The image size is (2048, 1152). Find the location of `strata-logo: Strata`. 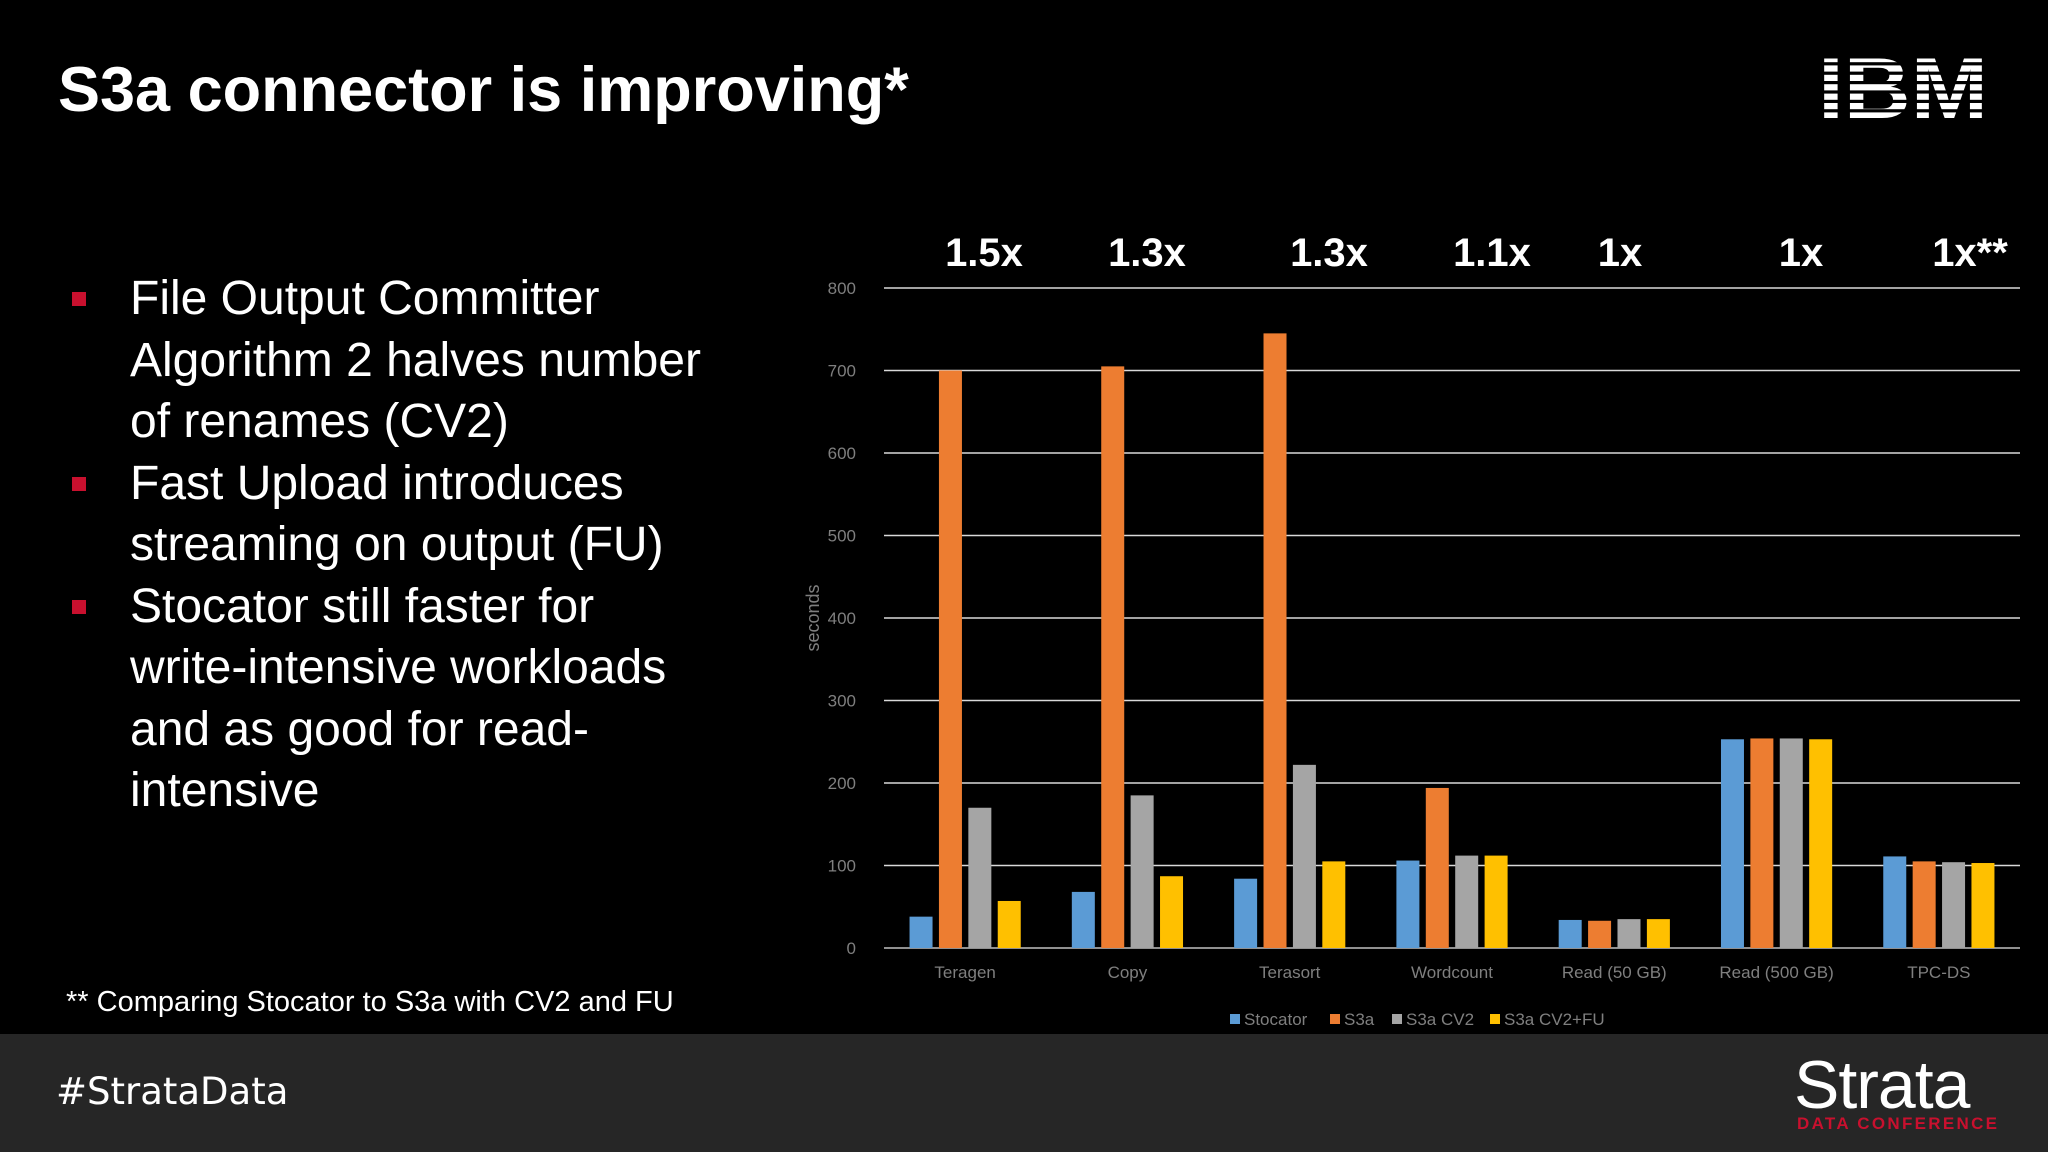

strata-logo: Strata is located at coordinates (1882, 1085).